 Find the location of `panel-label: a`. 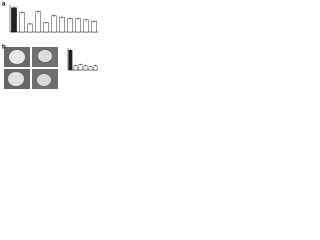

panel-label: a is located at coordinates (4, 5).